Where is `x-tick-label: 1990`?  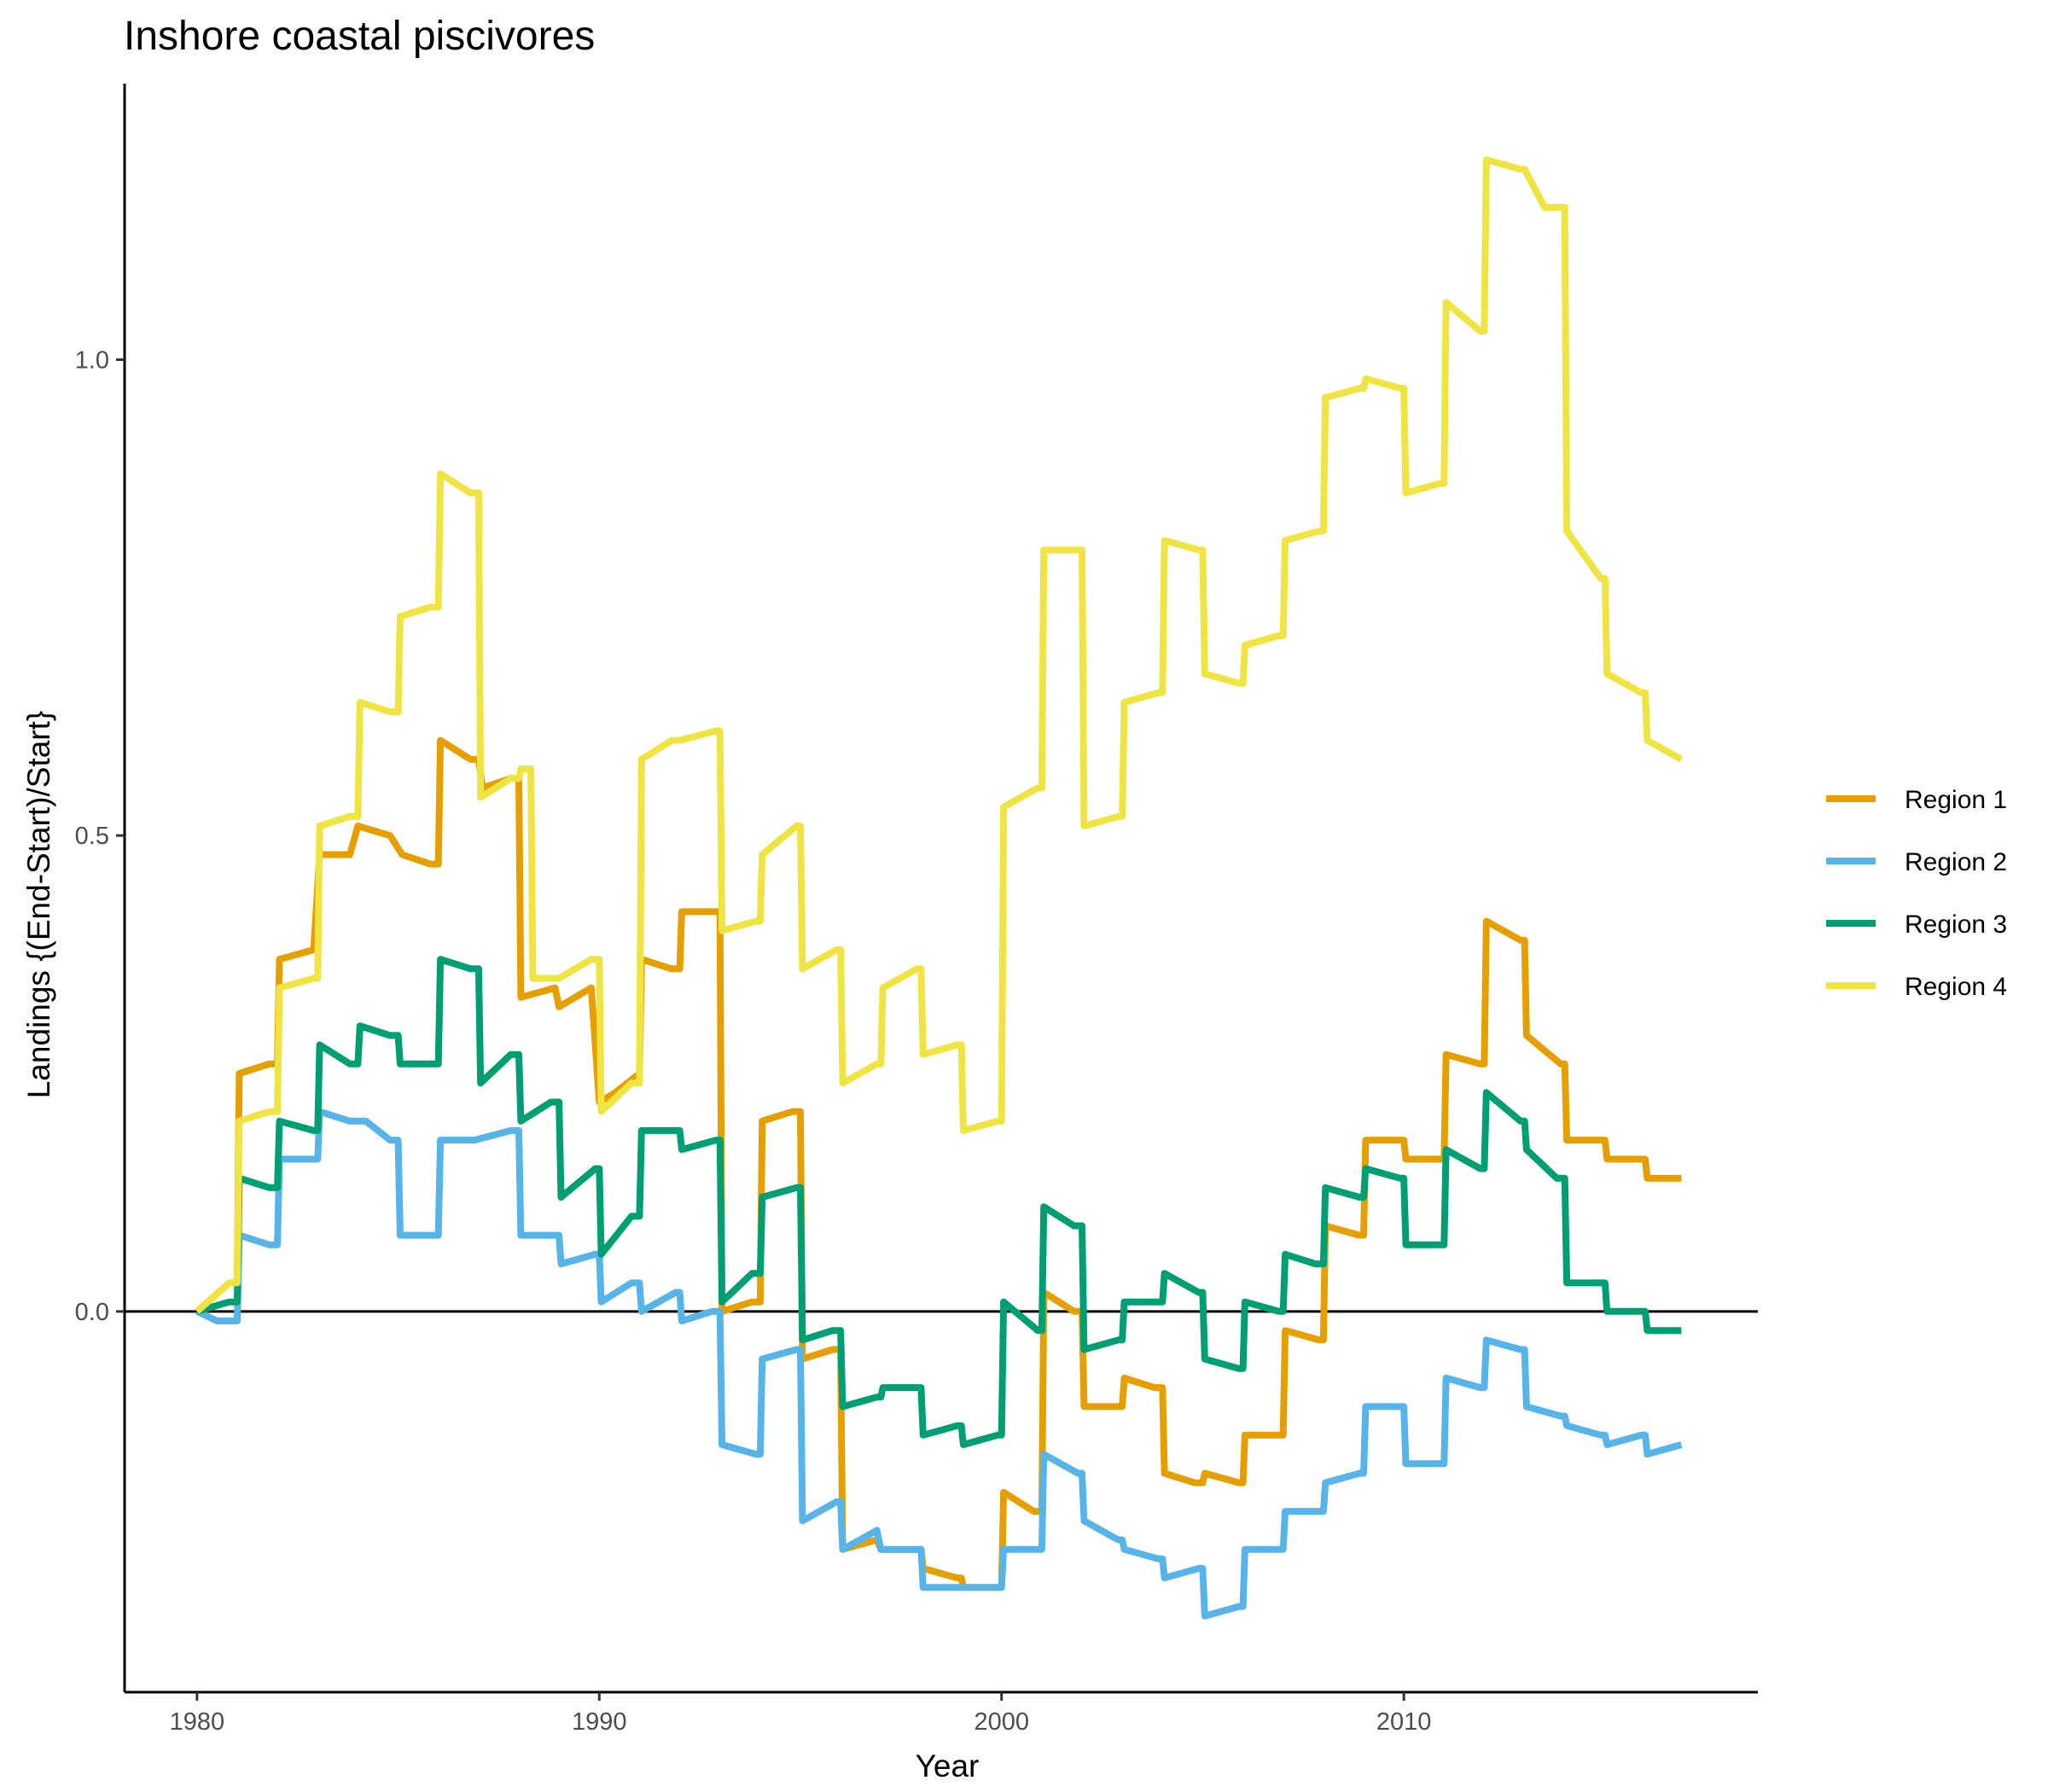 x-tick-label: 1990 is located at coordinates (599, 1722).